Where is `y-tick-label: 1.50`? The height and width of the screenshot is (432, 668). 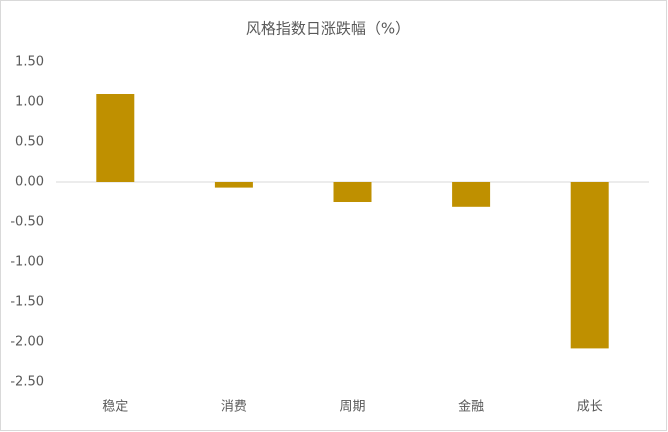
y-tick-label: 1.50 is located at coordinates (29, 62).